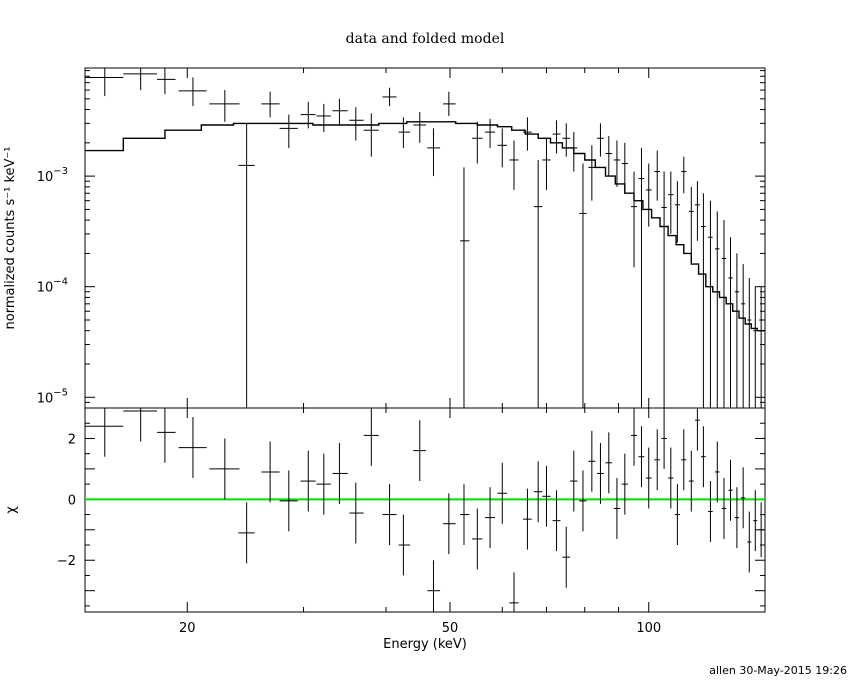  Describe the element at coordinates (52, 396) in the screenshot. I see `top-y-tick-label: 10⁻⁵` at that location.